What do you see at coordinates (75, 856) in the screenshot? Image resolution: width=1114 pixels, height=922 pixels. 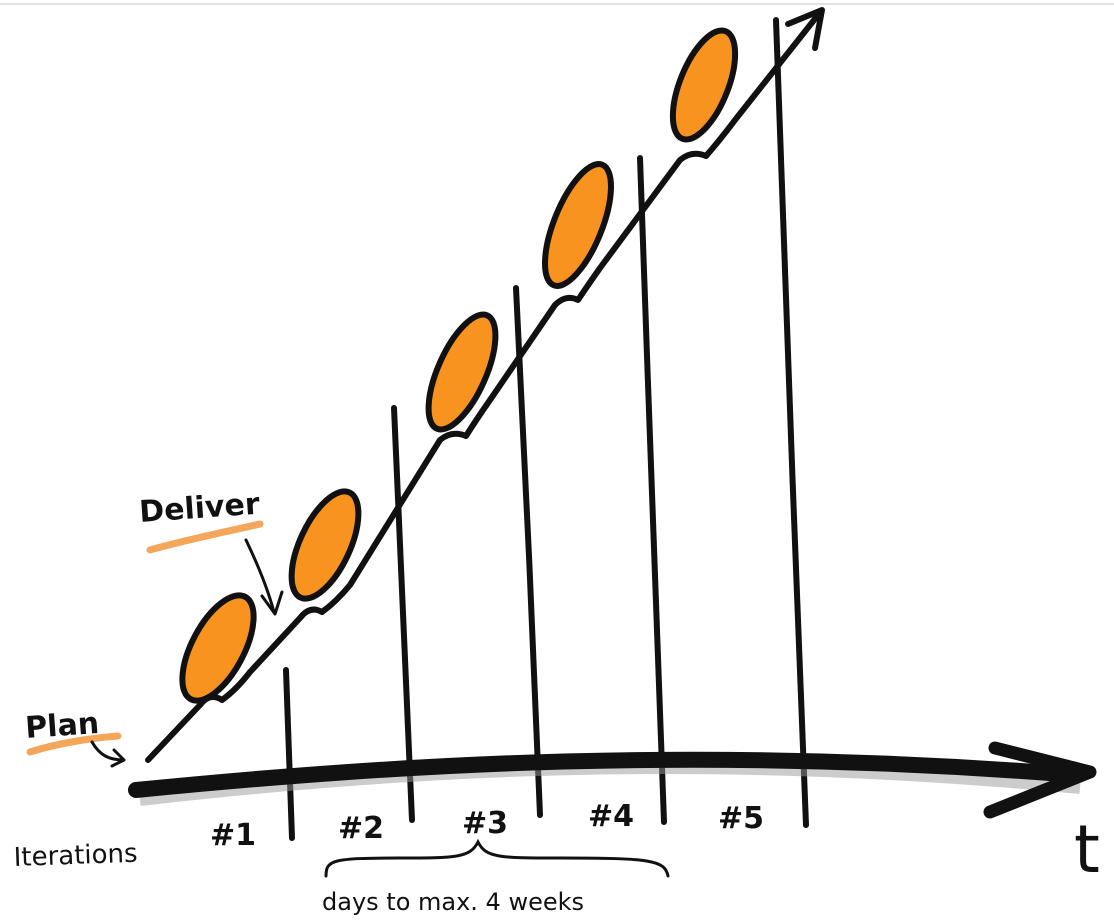 I see `iterations-label: Iterations` at bounding box center [75, 856].